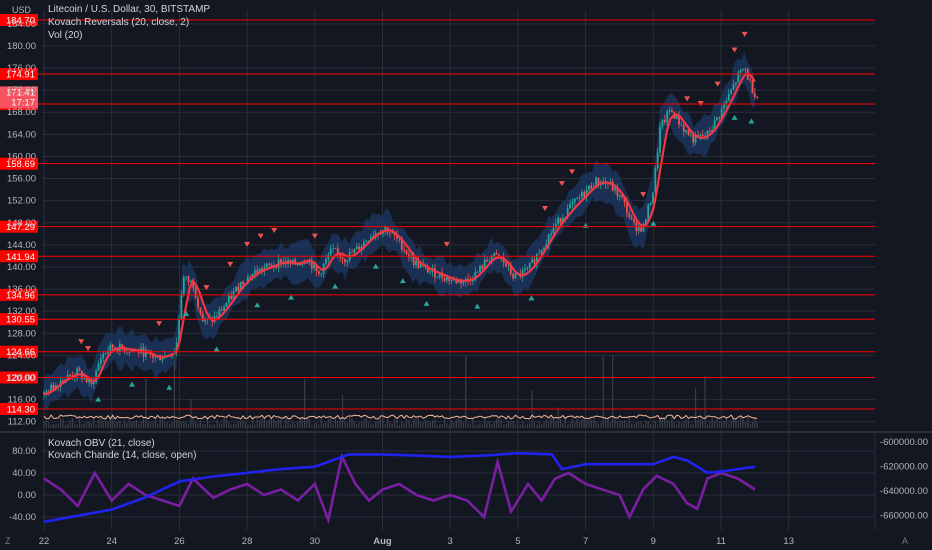 The height and width of the screenshot is (550, 932). What do you see at coordinates (904, 516) in the screenshot?
I see `right-y-tick-label: -660000.00` at bounding box center [904, 516].